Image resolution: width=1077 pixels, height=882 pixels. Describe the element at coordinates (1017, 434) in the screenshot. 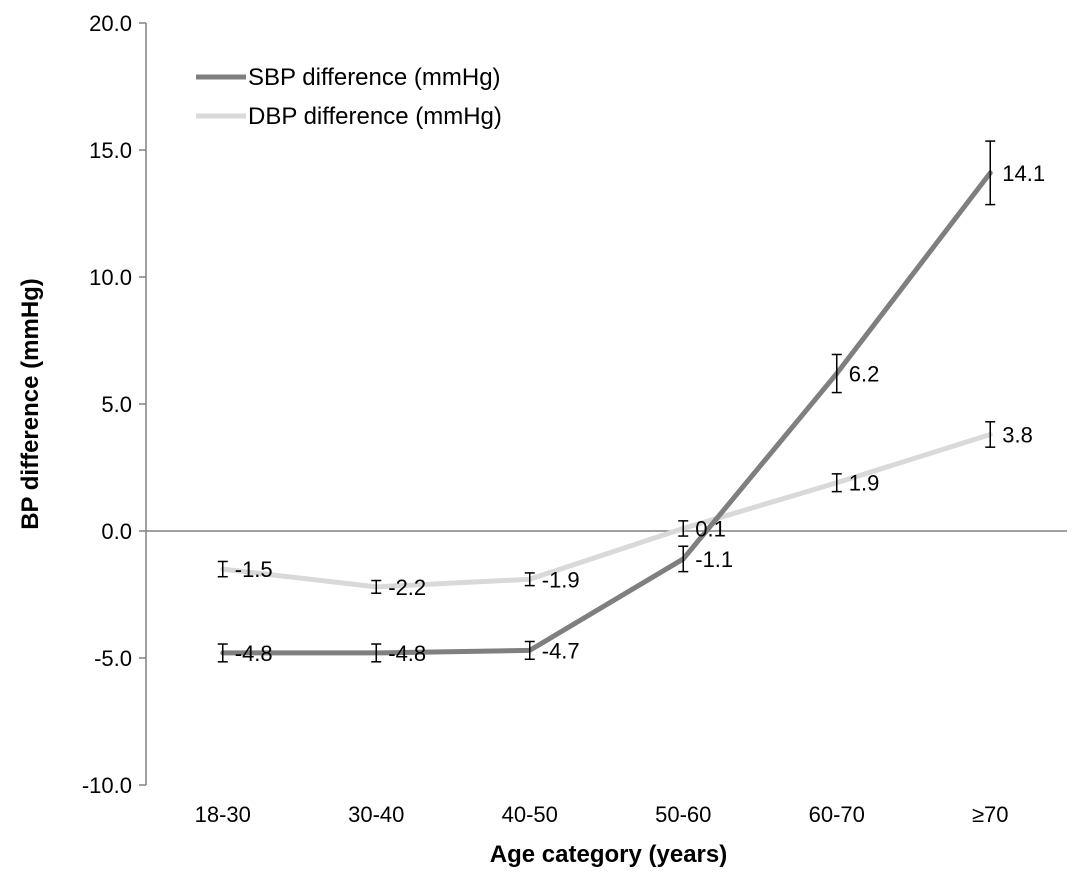

I see `data-label: 3.8` at that location.